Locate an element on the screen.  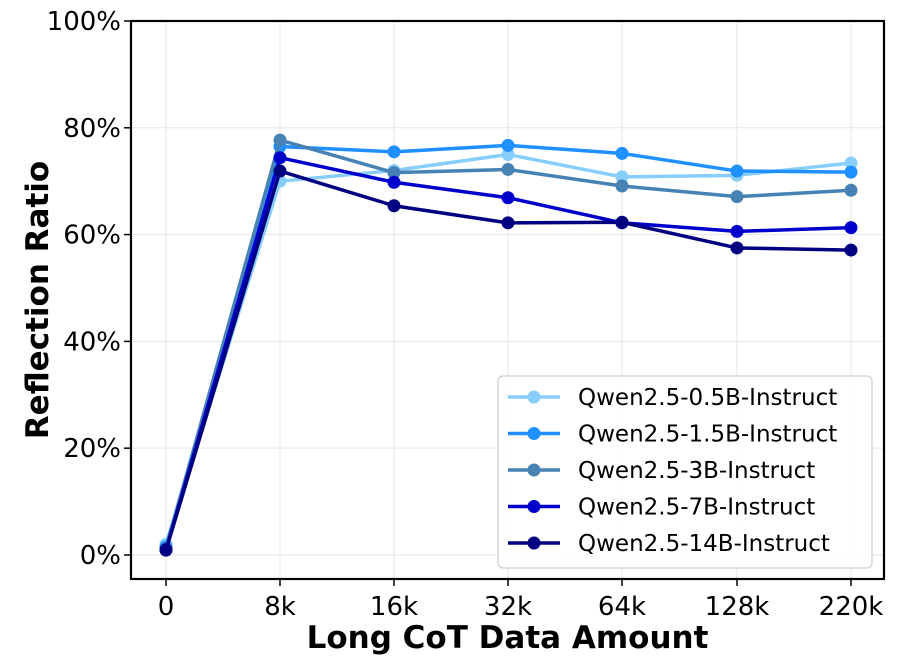
legend-label: Qwen2.5-1.5B-Instruct is located at coordinates (707, 435).